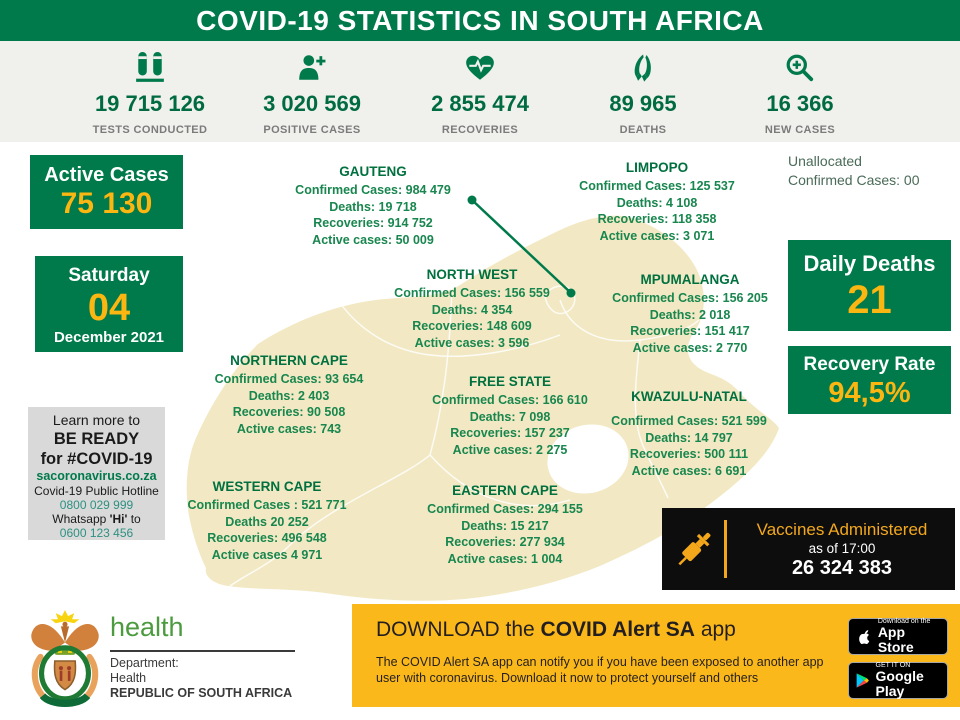 This screenshot has height=720, width=960. Describe the element at coordinates (643, 130) in the screenshot. I see `deaths-label: DEATHS` at that location.